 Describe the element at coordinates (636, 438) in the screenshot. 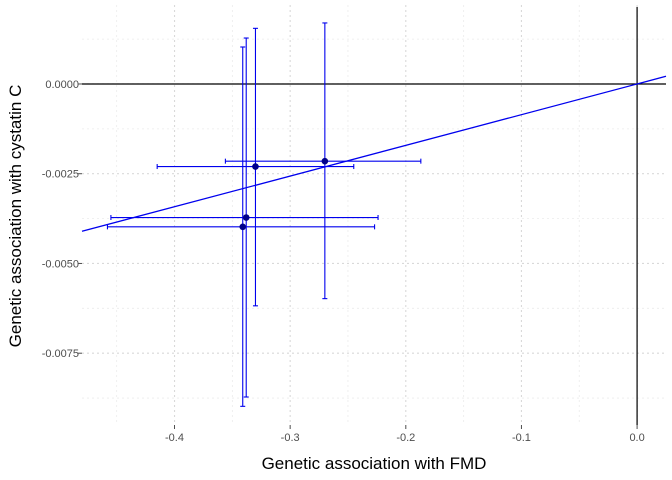

I see `x-tick-label: 0.0` at that location.